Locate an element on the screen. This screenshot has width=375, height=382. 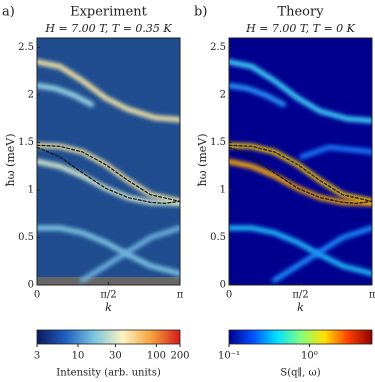
colorbar-tick-label: 10 is located at coordinates (78, 356).